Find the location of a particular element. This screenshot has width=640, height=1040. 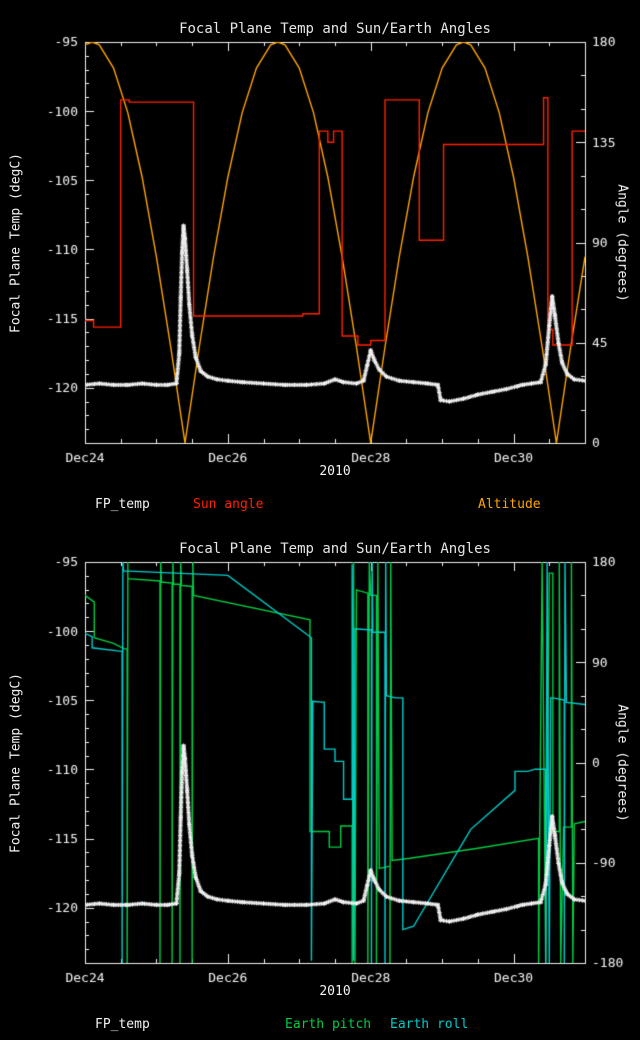

top-x-axis-title: 2010 is located at coordinates (335, 471).